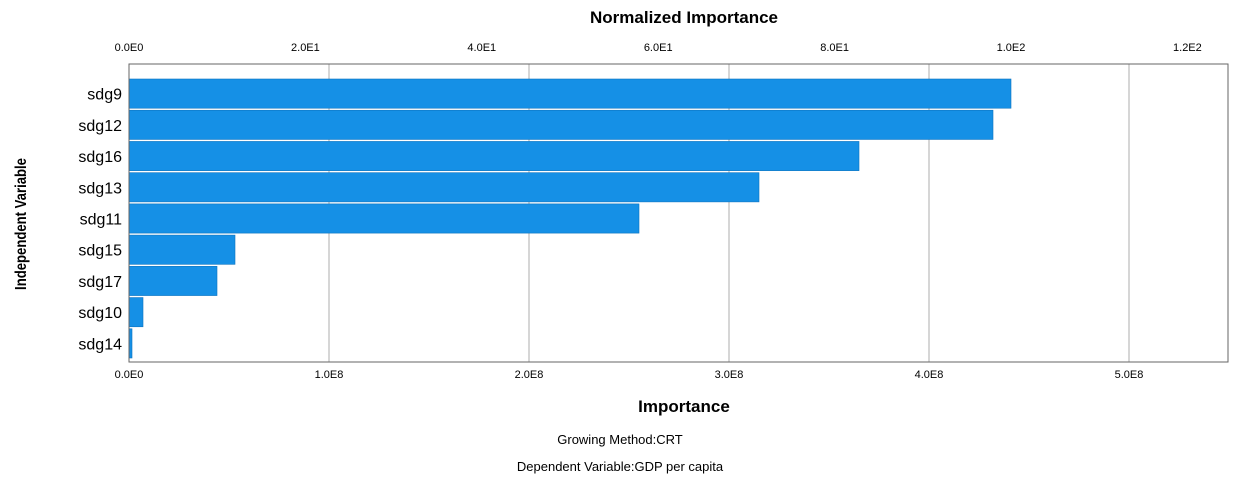 This screenshot has width=1237, height=477. I want to click on category-label-sdg16: sdg16, so click(100, 157).